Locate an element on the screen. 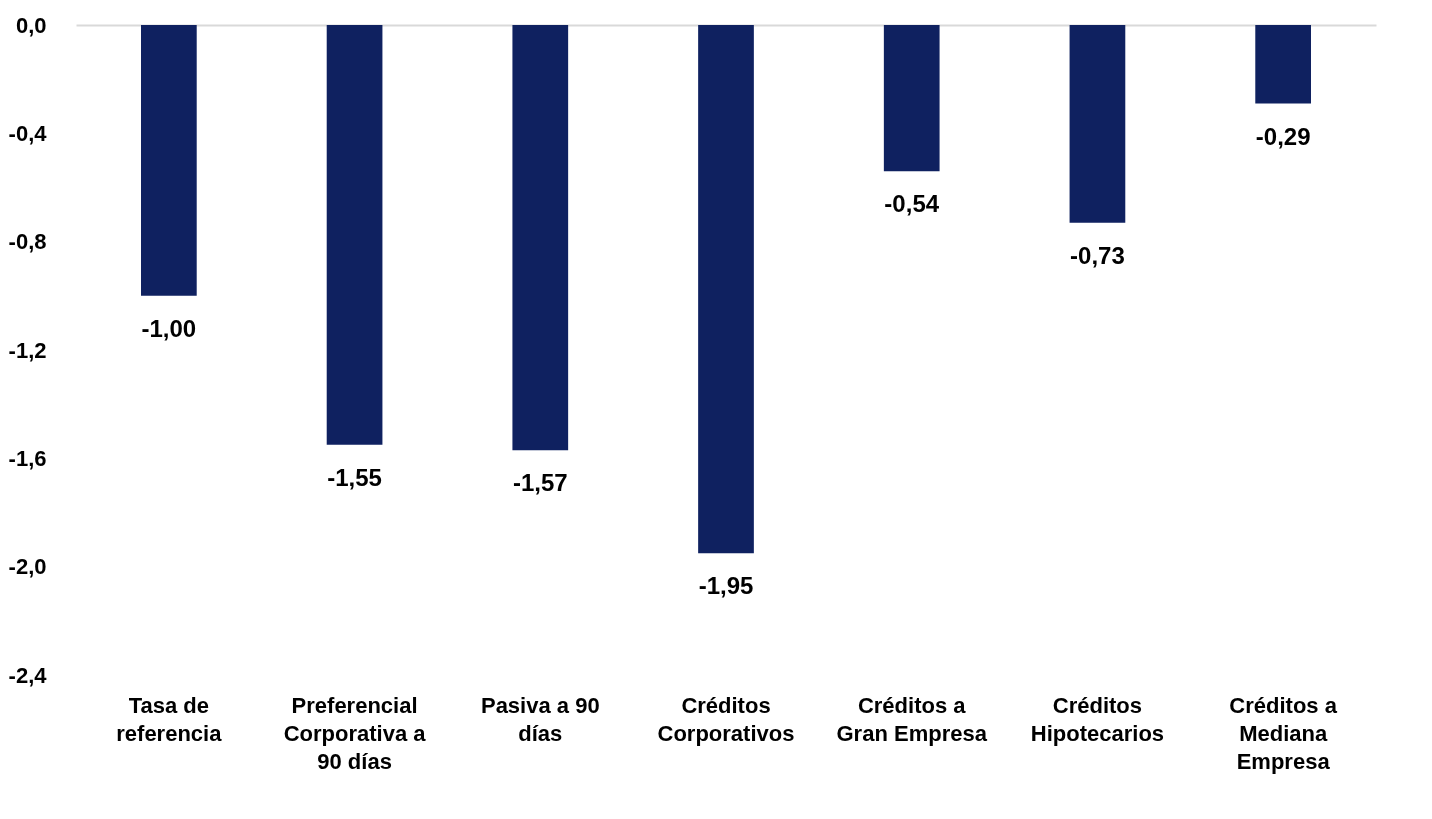 The height and width of the screenshot is (819, 1432). x-tick-label: Créditos a Mediana Empresa is located at coordinates (1283, 733).